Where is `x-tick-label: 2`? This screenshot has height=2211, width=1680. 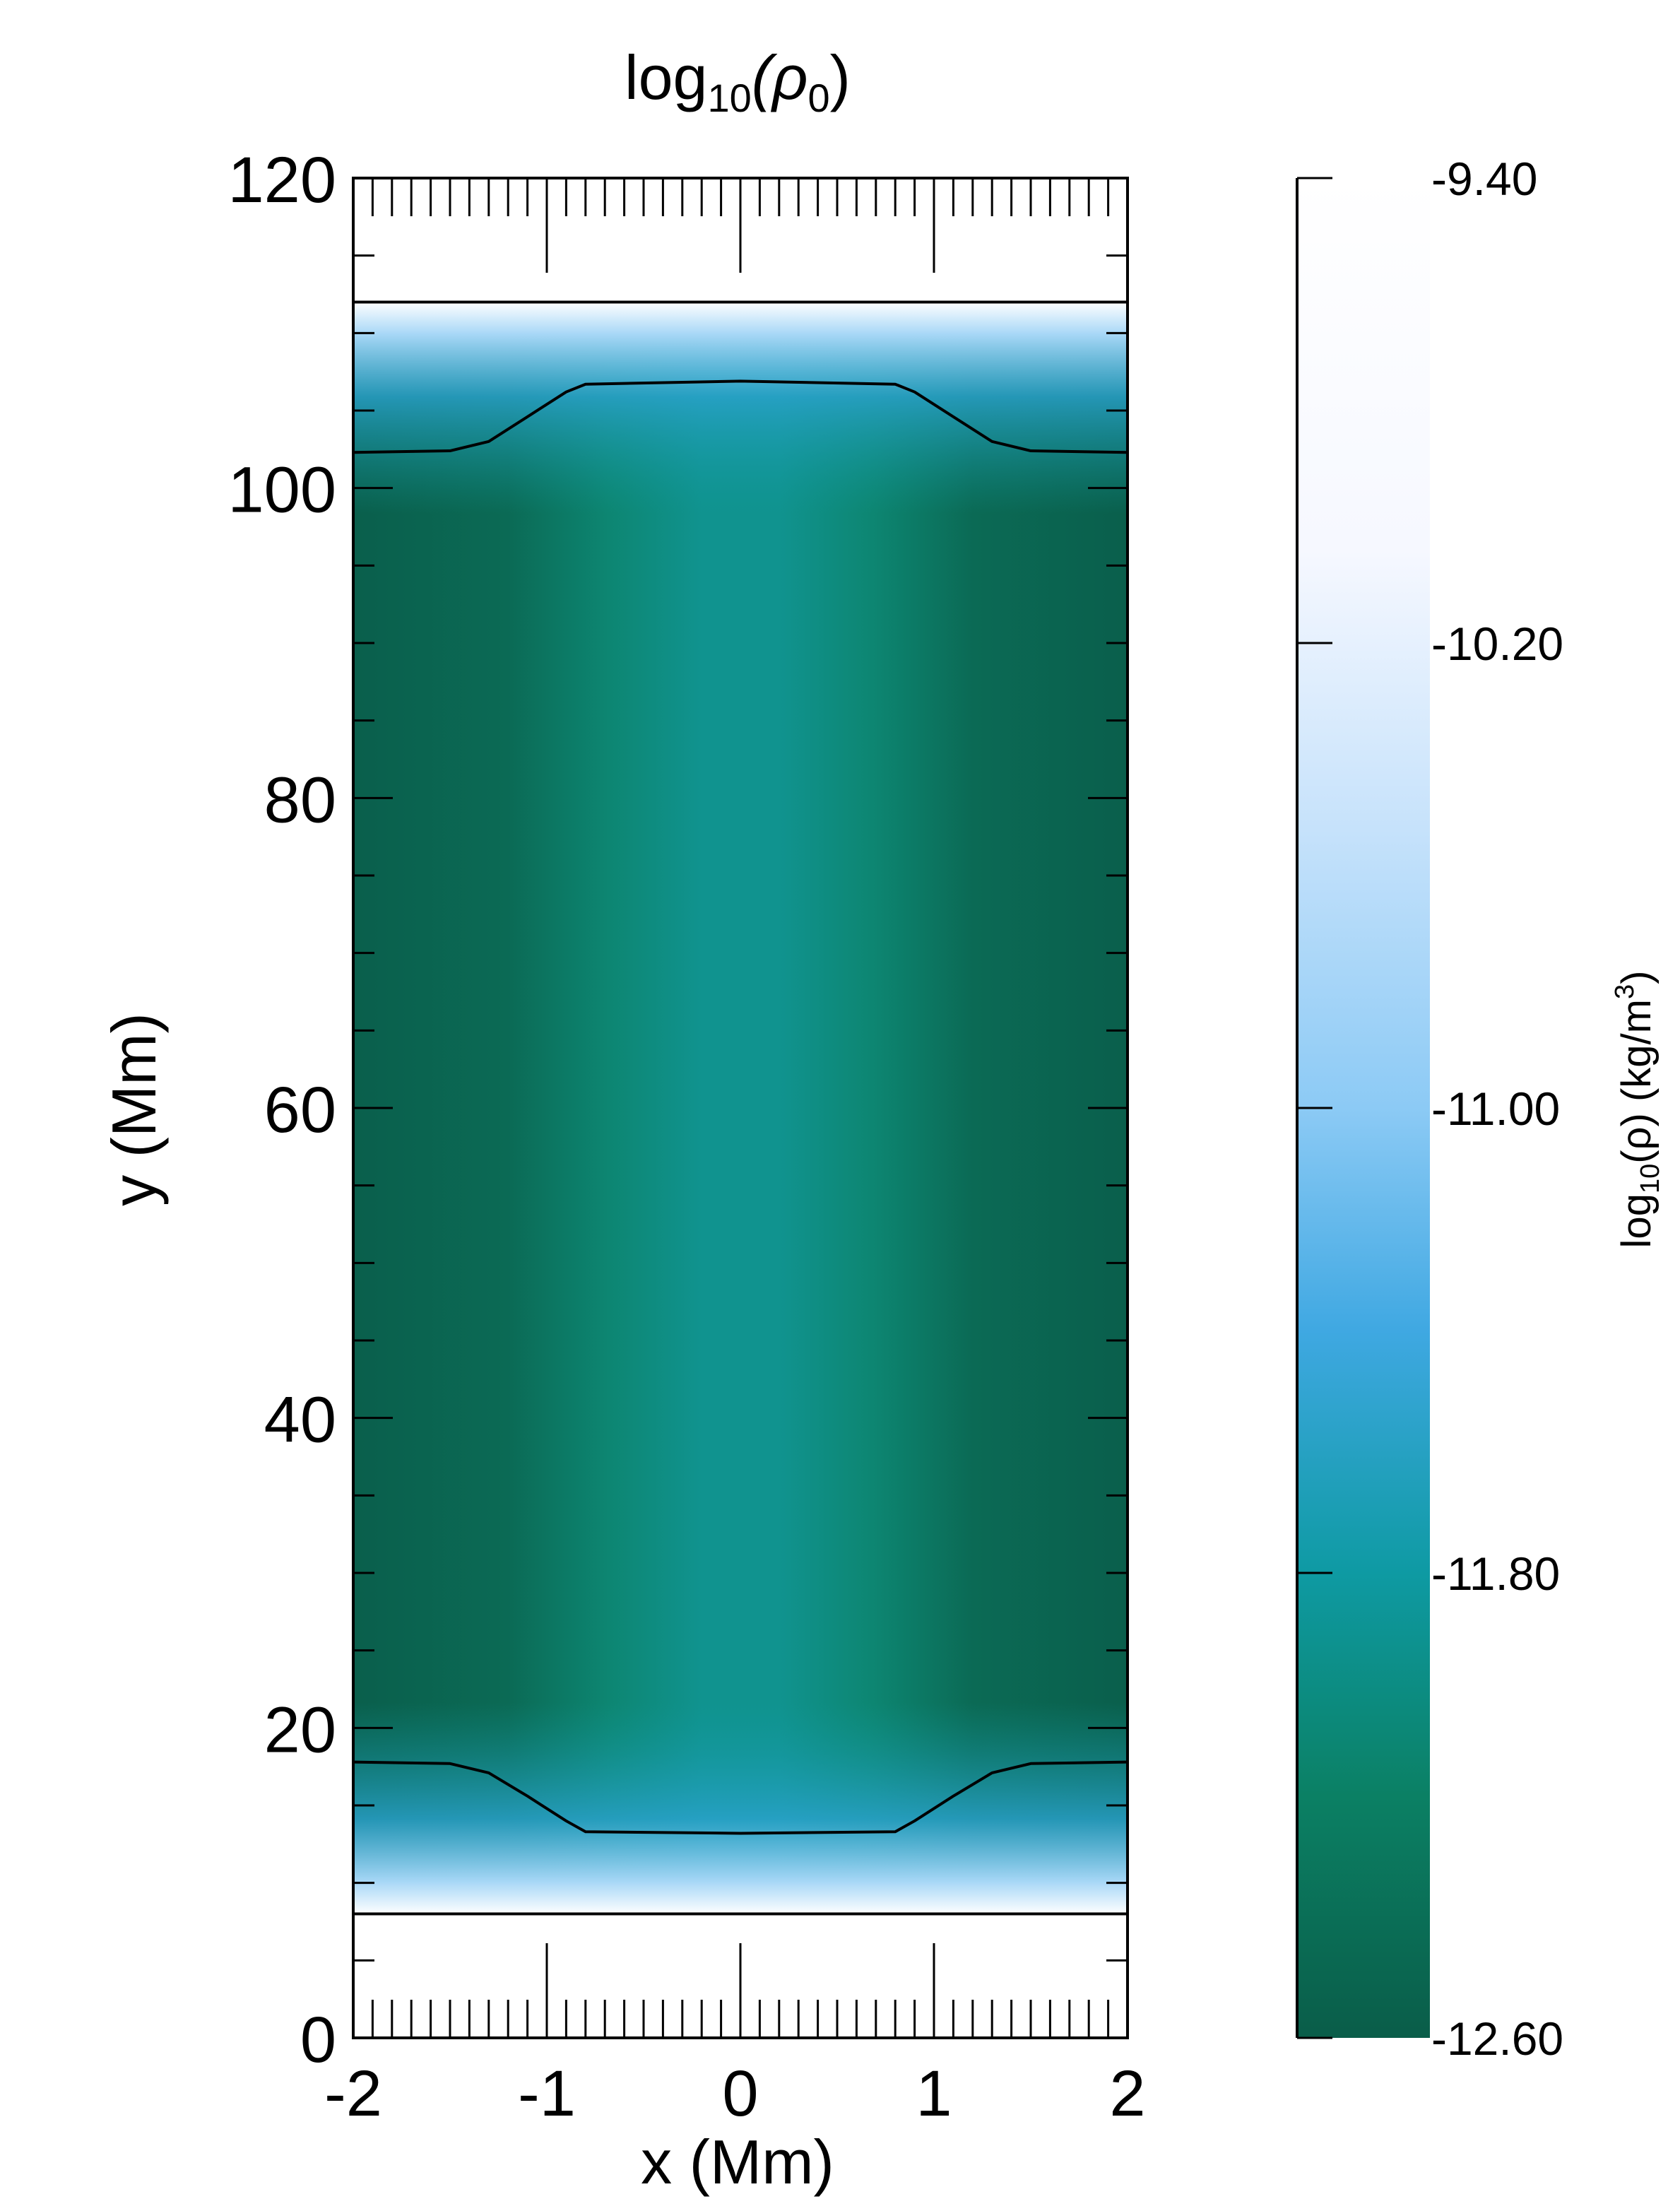 x-tick-label: 2 is located at coordinates (1127, 2094).